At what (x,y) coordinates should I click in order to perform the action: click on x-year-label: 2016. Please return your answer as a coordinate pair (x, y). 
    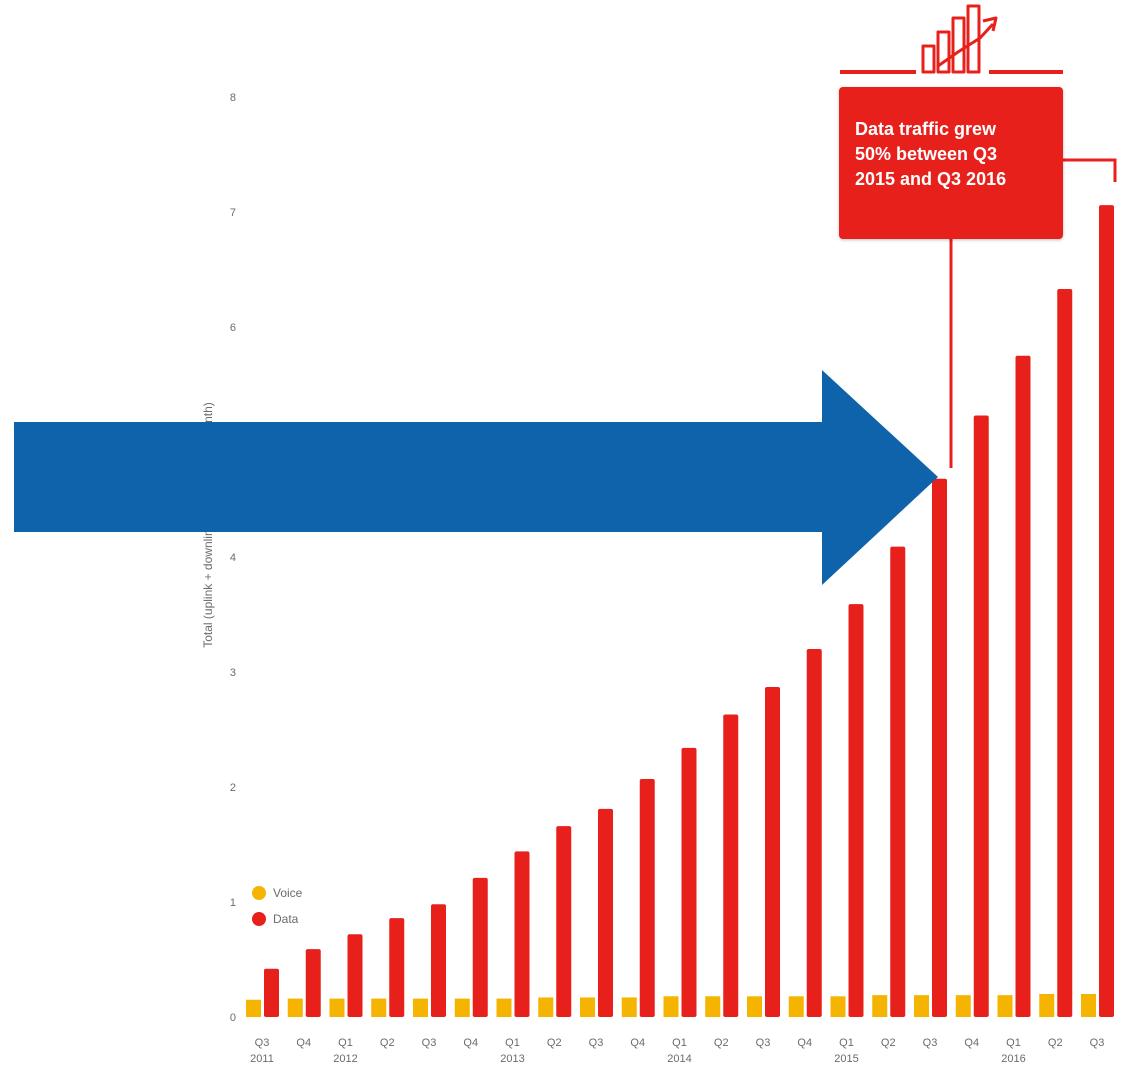
    Looking at the image, I should click on (1013, 1059).